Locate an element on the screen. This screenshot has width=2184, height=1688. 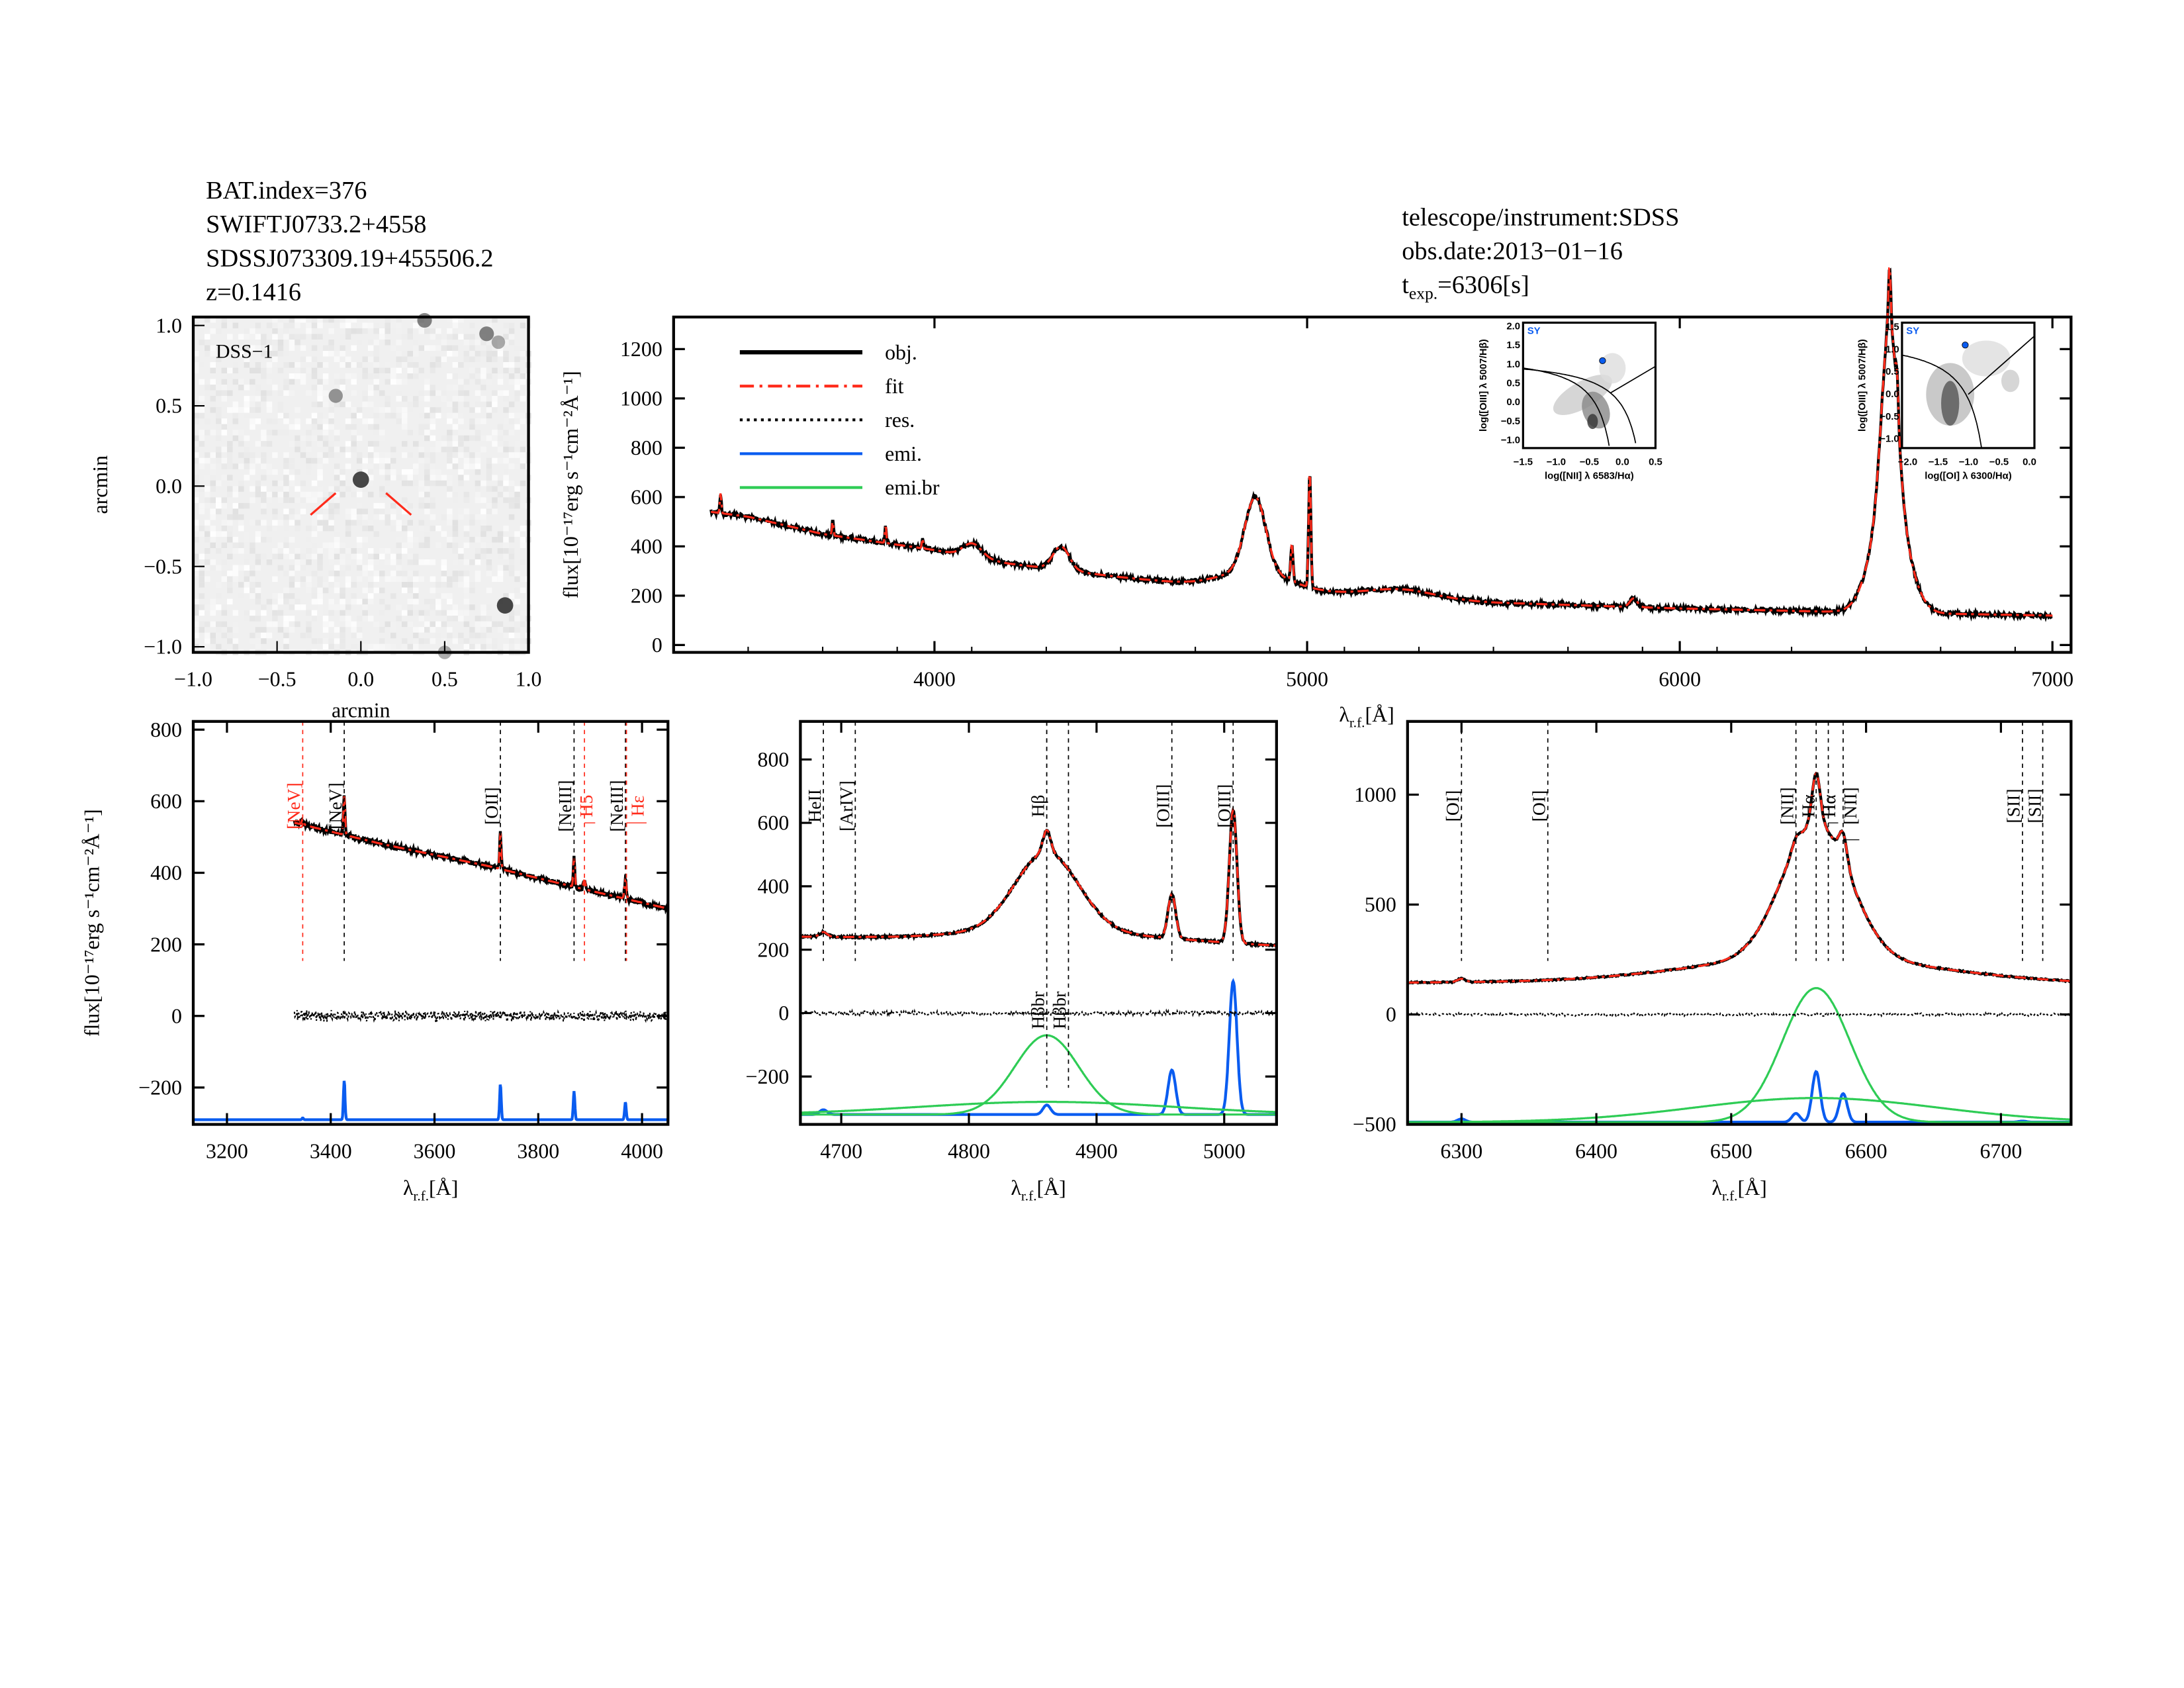
y-tick-label: −0.5 is located at coordinates (1510, 421).